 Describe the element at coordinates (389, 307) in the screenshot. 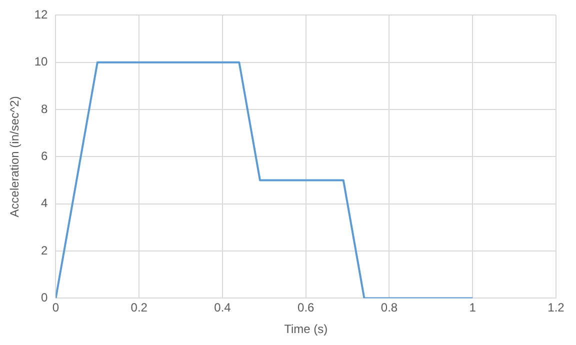

I see `x-tick-label: 0.8` at that location.